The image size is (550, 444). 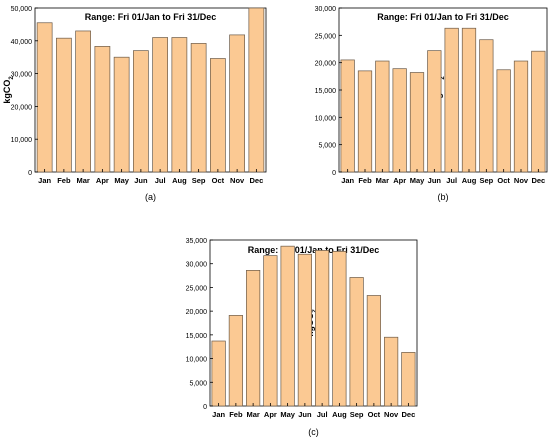 What do you see at coordinates (22, 9) in the screenshot?
I see `y-tick-label: 50,000` at bounding box center [22, 9].